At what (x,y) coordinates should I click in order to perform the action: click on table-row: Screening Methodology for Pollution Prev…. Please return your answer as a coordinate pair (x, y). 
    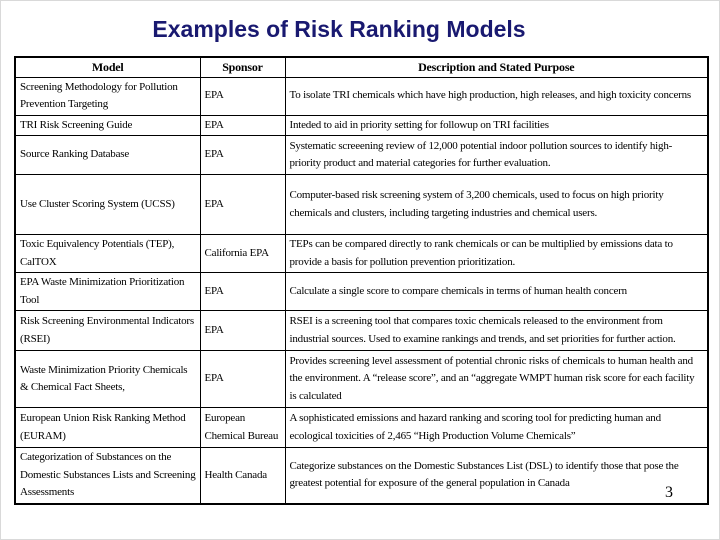
    Looking at the image, I should click on (361, 96).